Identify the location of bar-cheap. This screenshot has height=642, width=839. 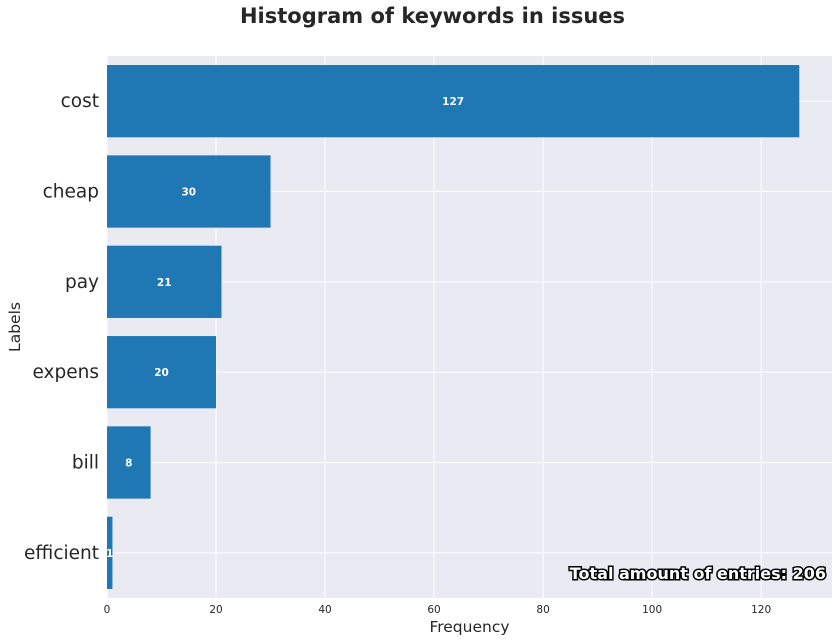
(189, 191).